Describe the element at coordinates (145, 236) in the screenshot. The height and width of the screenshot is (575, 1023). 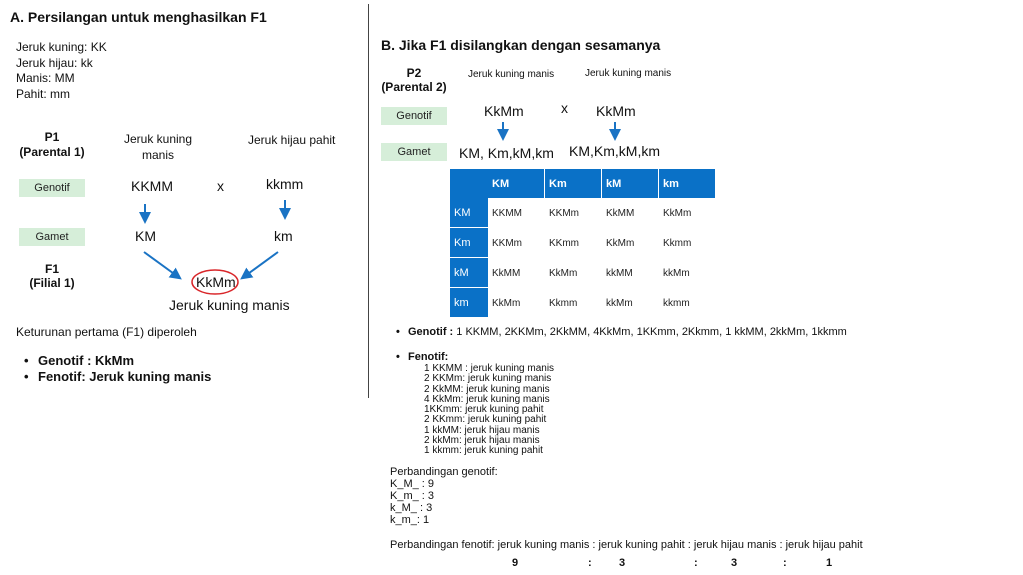
I see `gamete-parent1: KM` at that location.